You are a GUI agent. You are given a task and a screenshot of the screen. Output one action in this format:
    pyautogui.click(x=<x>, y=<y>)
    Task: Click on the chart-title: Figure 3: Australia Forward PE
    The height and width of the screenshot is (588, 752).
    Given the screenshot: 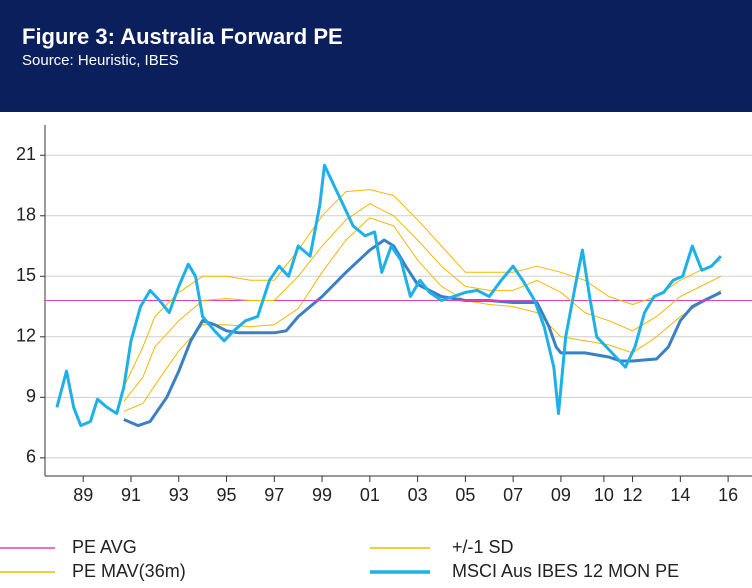 What is the action you would take?
    pyautogui.click(x=182, y=36)
    